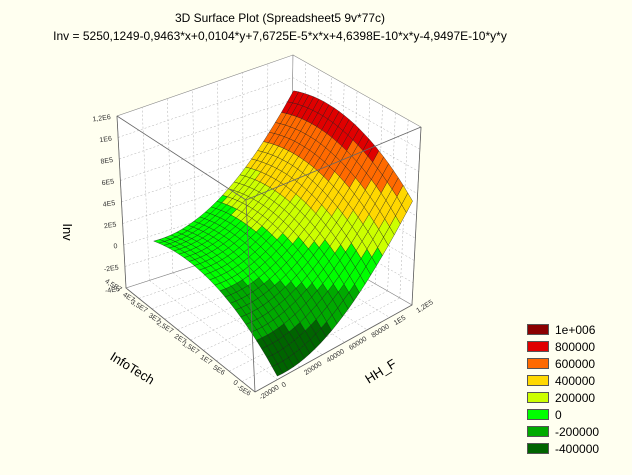 The width and height of the screenshot is (632, 475). I want to click on z-tick-label: 1,2E6, so click(101, 118).